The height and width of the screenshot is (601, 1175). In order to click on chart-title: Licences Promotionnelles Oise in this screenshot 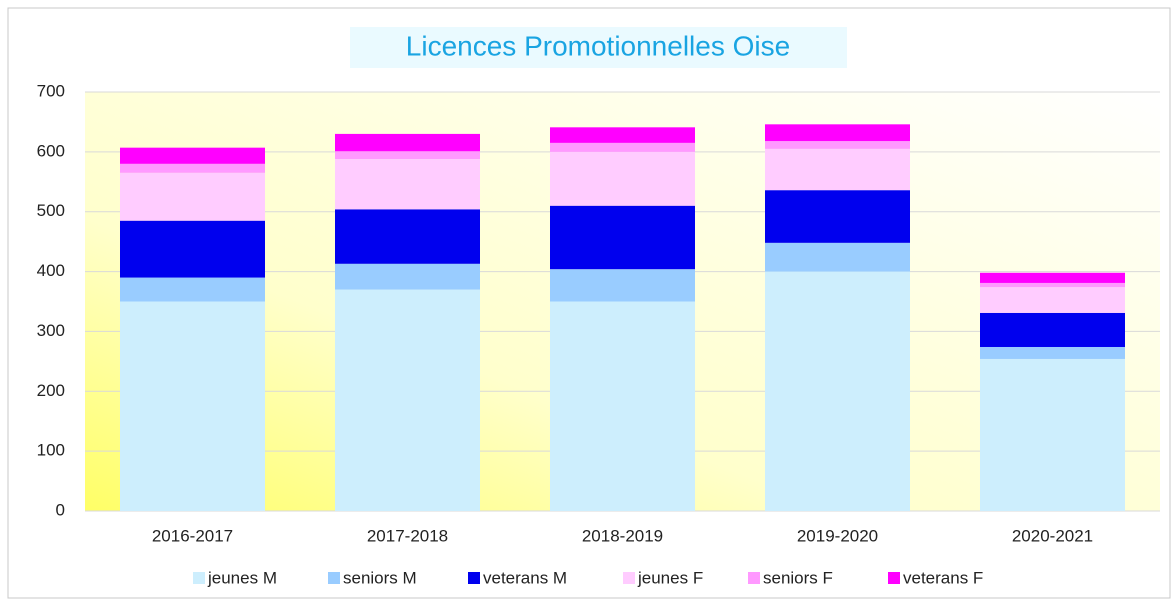, I will do `click(598, 45)`.